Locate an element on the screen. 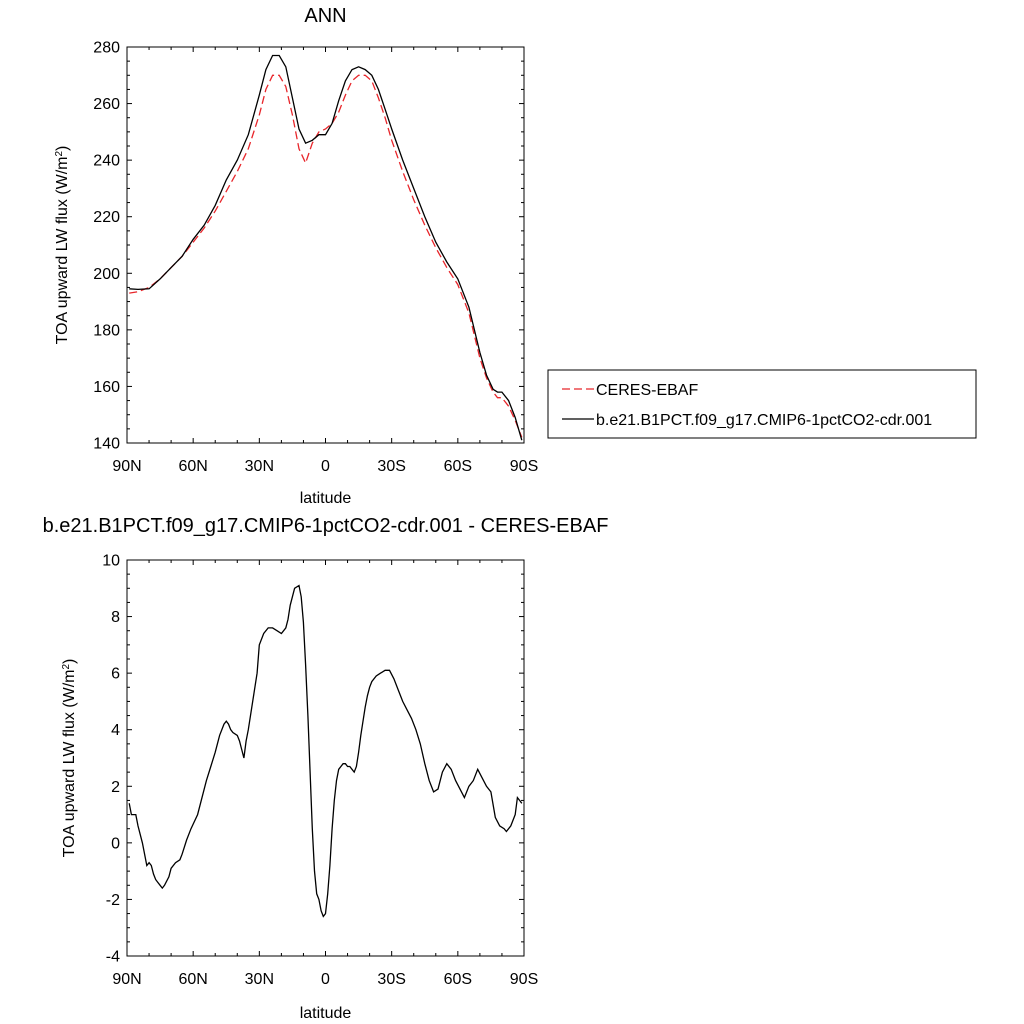 The width and height of the screenshot is (1024, 1024). bot-y-tick-label: 8 is located at coordinates (115, 617).